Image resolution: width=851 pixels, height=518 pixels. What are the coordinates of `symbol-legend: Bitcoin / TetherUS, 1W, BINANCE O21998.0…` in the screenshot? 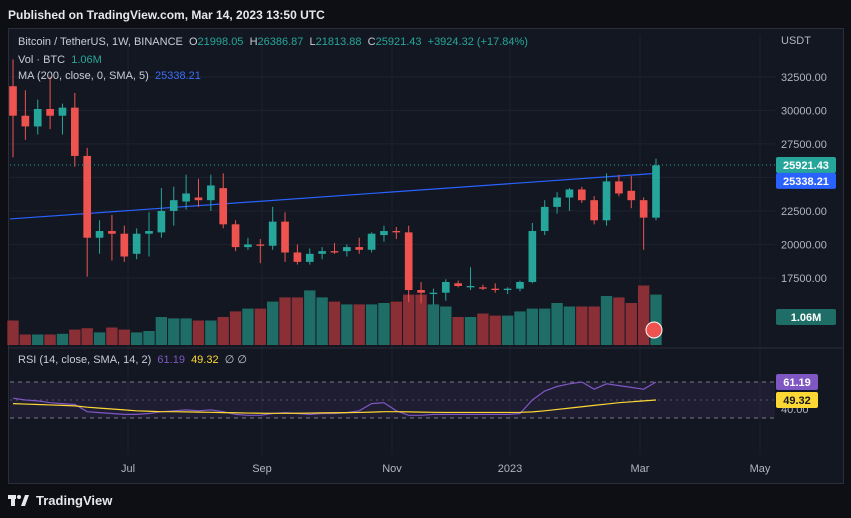 It's located at (273, 42).